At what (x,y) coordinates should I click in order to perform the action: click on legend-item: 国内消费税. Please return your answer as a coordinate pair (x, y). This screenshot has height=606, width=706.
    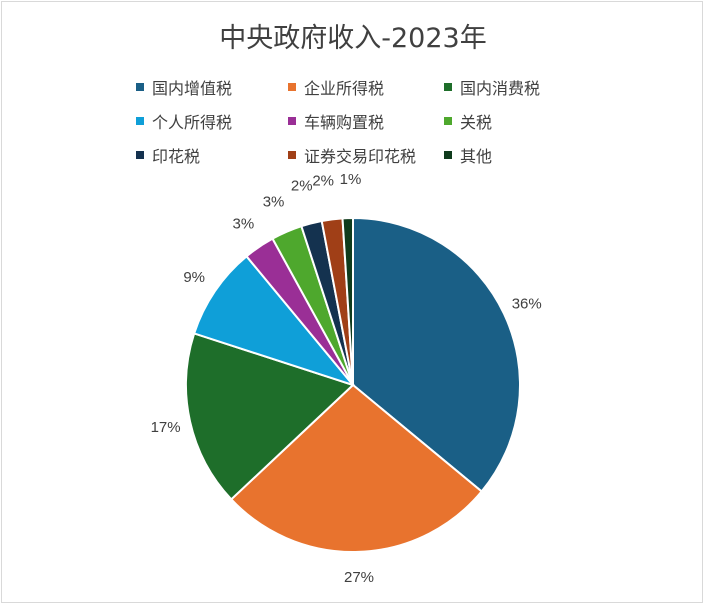
    Looking at the image, I should click on (492, 87).